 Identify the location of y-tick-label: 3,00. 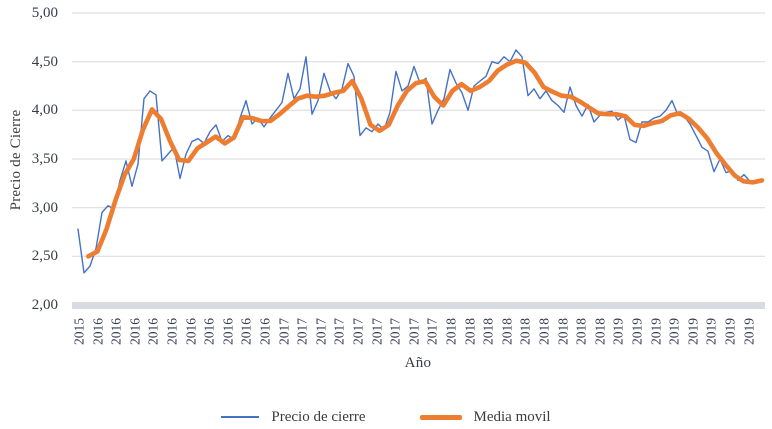
(44, 207).